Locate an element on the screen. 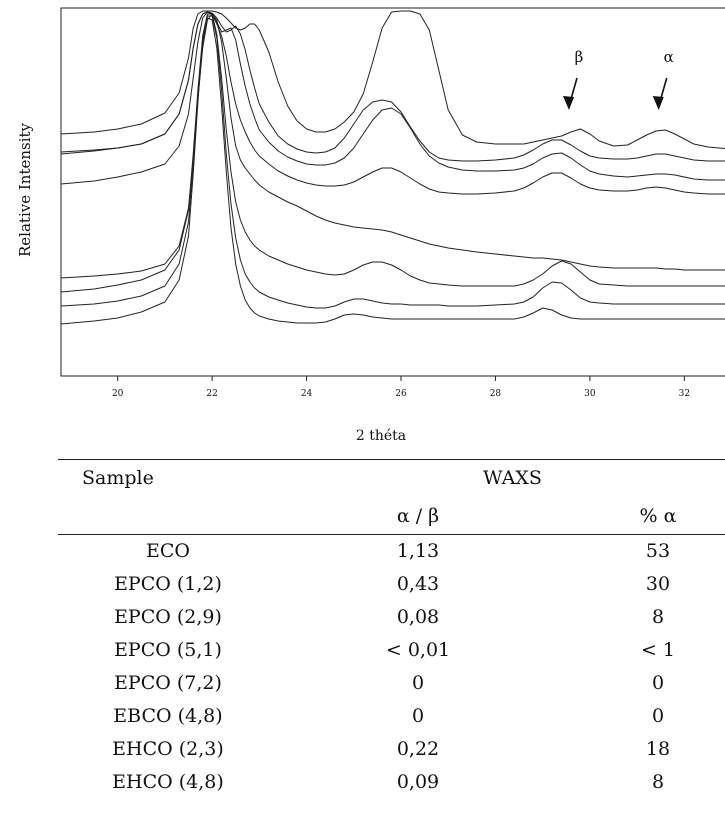 This screenshot has height=817, width=725. table-cell-sample: EPCO (1,2) is located at coordinates (168, 584).